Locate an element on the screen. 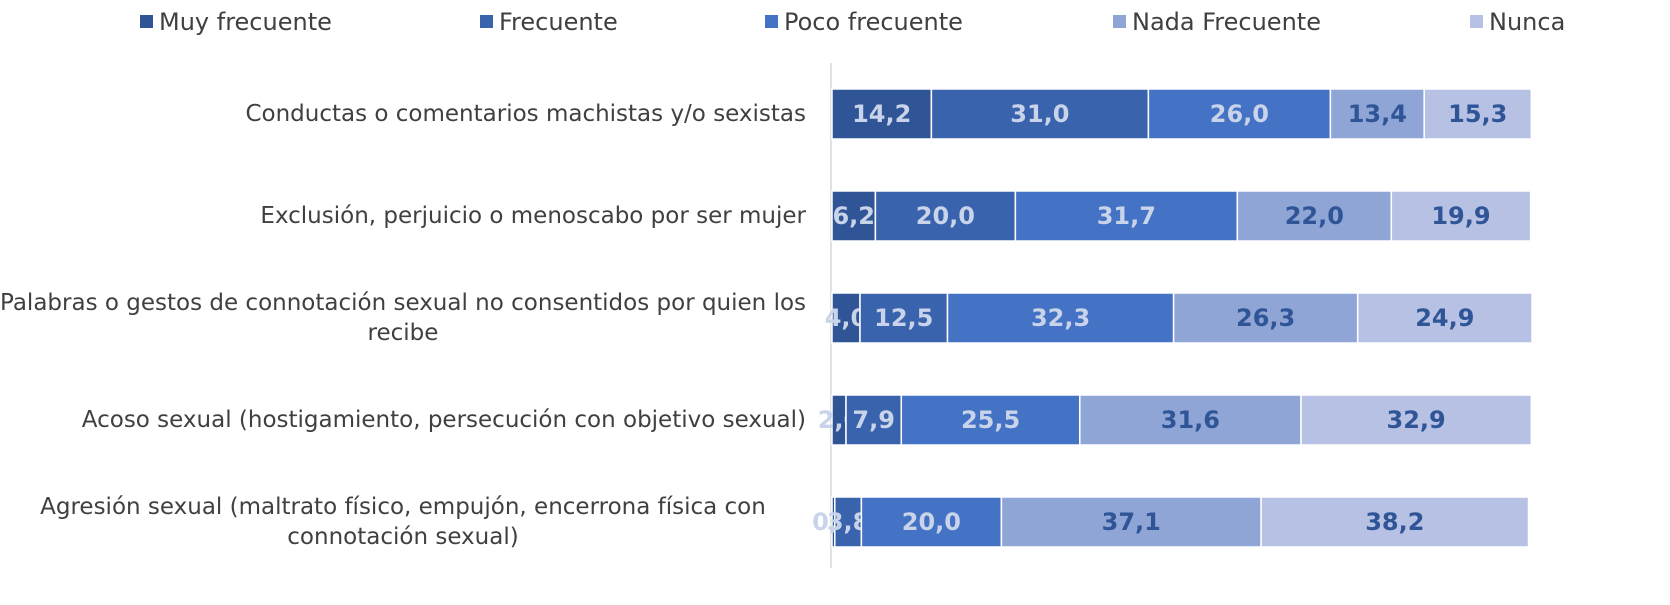 This screenshot has width=1670, height=605. data-label: 6,2 is located at coordinates (853, 216).